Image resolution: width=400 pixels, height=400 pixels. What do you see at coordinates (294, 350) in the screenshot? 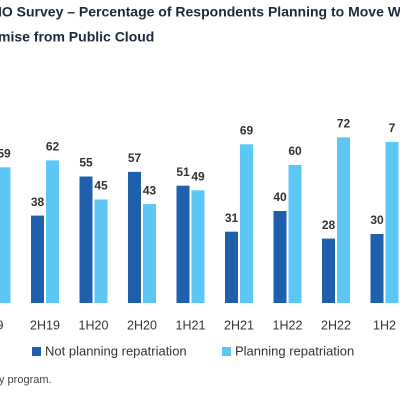
I see `legend-label: Planning repatriation` at bounding box center [294, 350].